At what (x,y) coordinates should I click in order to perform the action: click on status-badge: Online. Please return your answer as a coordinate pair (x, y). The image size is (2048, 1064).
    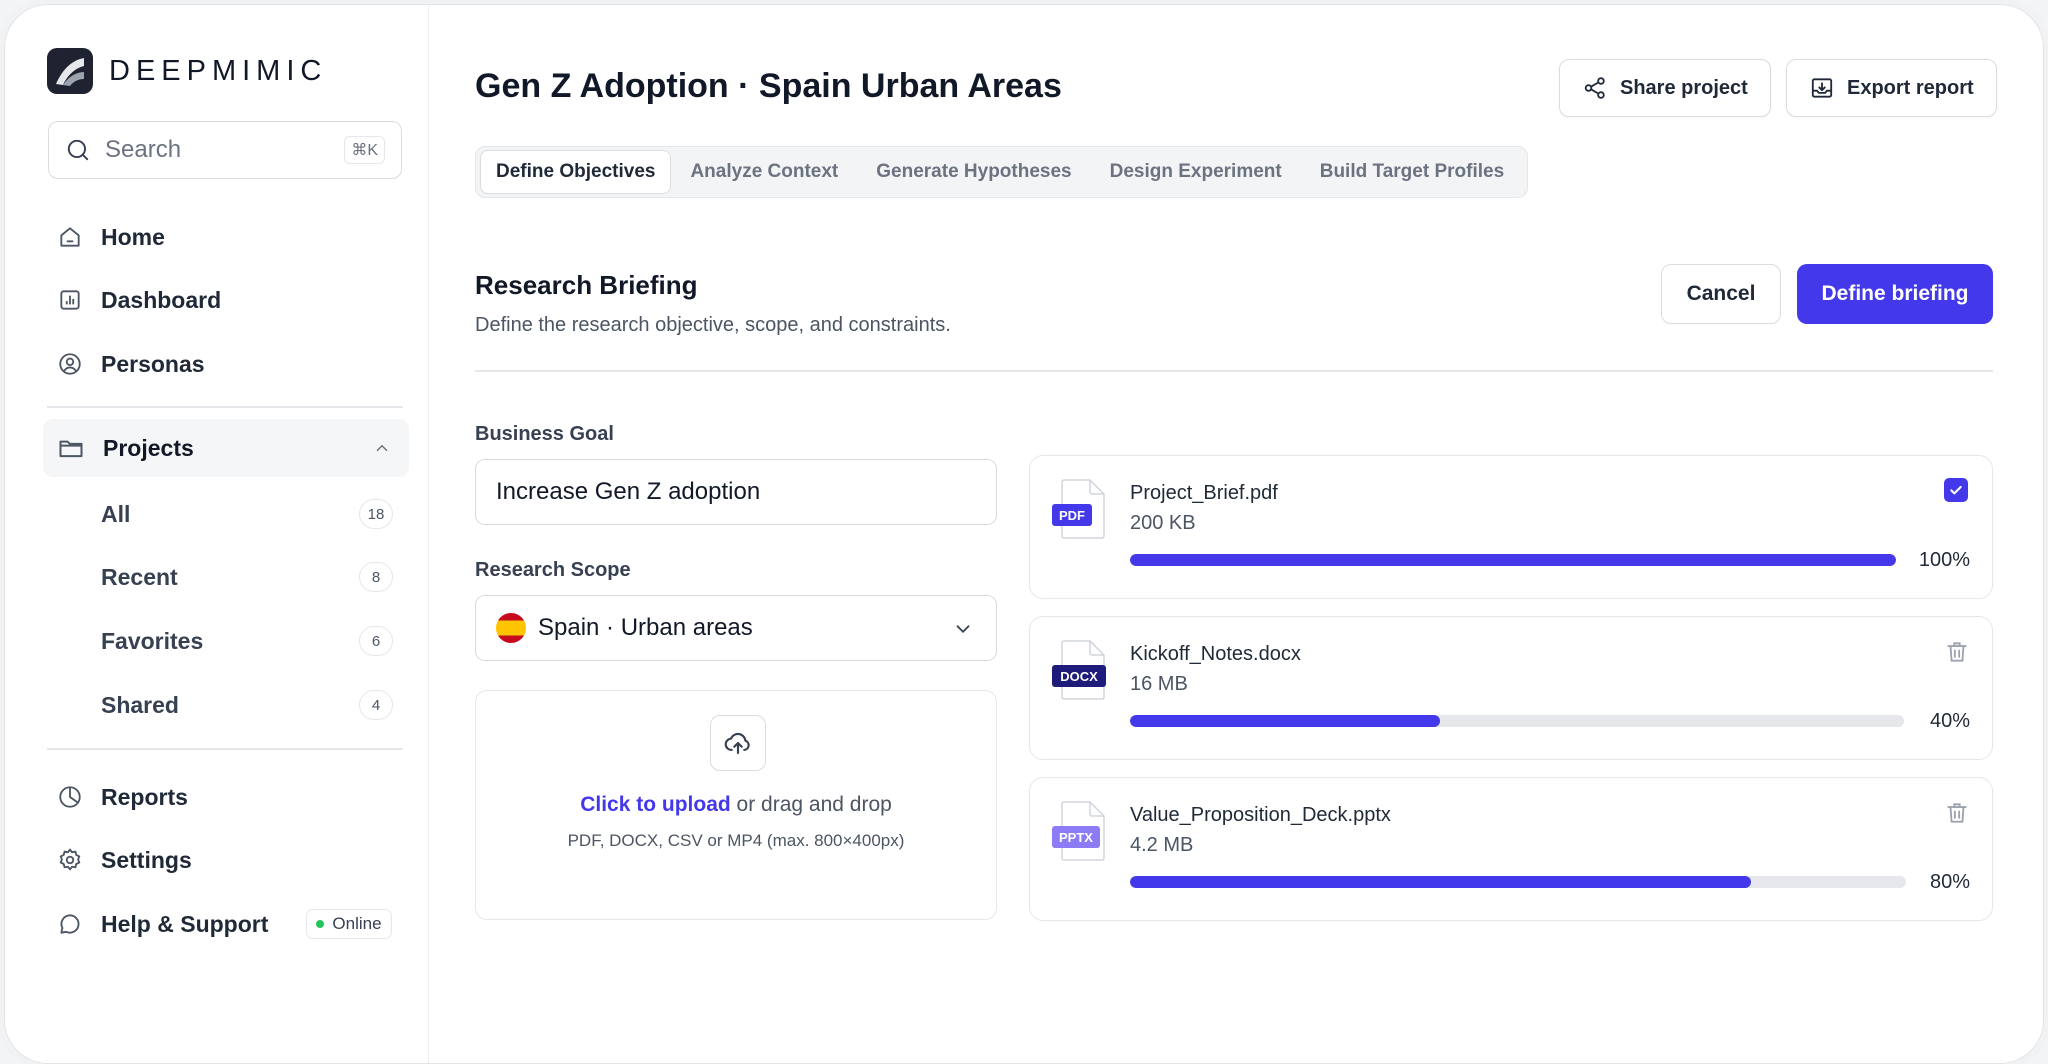
    Looking at the image, I should click on (349, 924).